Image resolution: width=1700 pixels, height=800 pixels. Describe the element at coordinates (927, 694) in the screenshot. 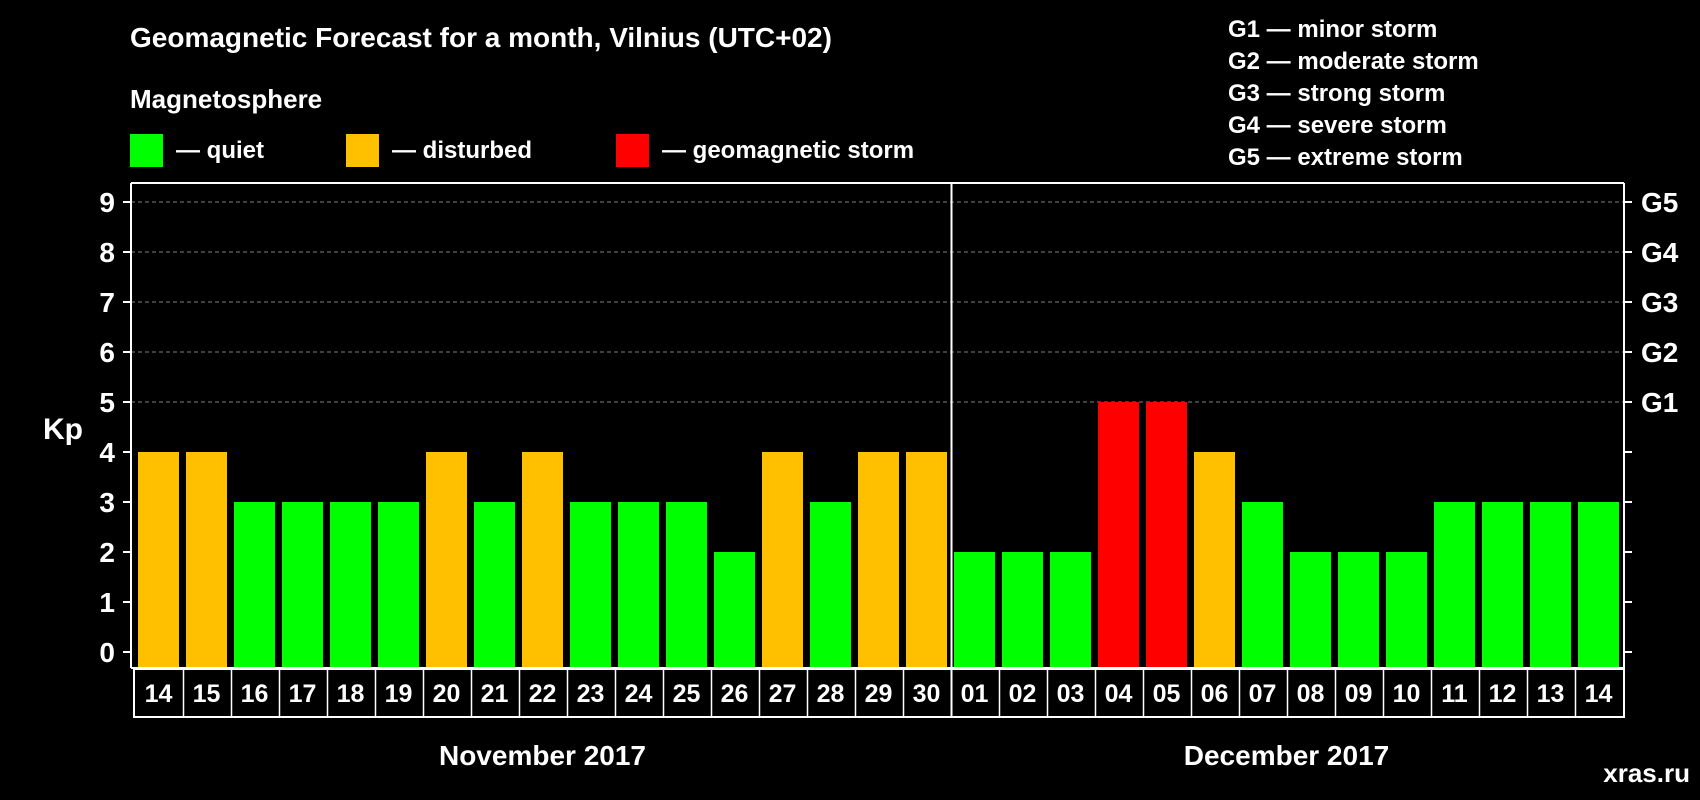

I see `date-label-16: 30` at that location.